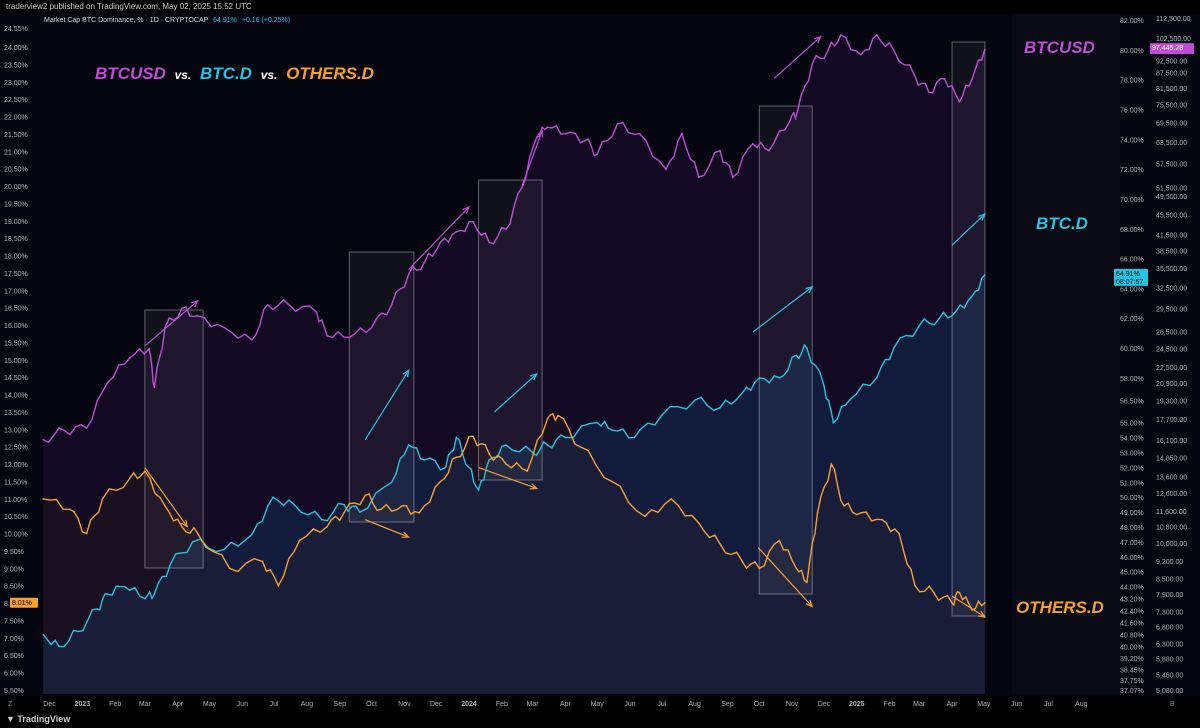  Describe the element at coordinates (1172, 49) in the screenshot. I see `badge-btcusd-bg` at that location.